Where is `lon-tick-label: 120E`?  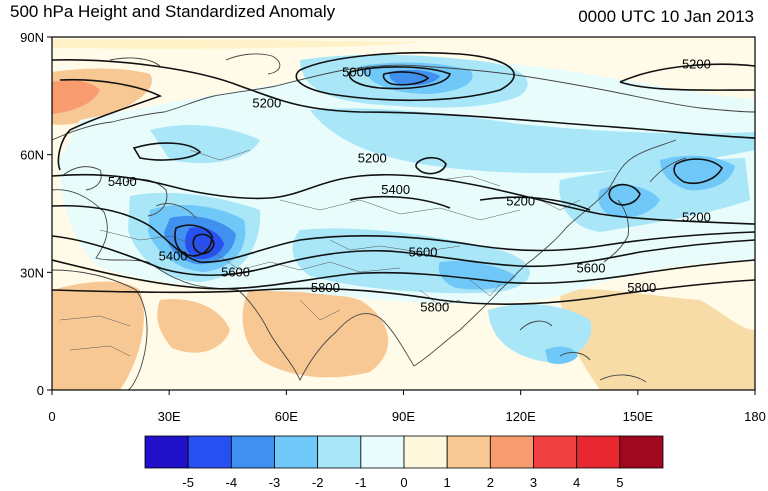
lon-tick-label: 120E is located at coordinates (520, 416).